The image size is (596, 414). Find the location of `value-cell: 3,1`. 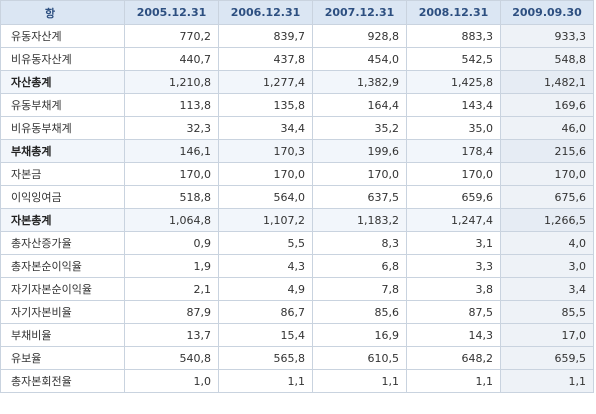

value-cell: 3,1 is located at coordinates (453, 243).